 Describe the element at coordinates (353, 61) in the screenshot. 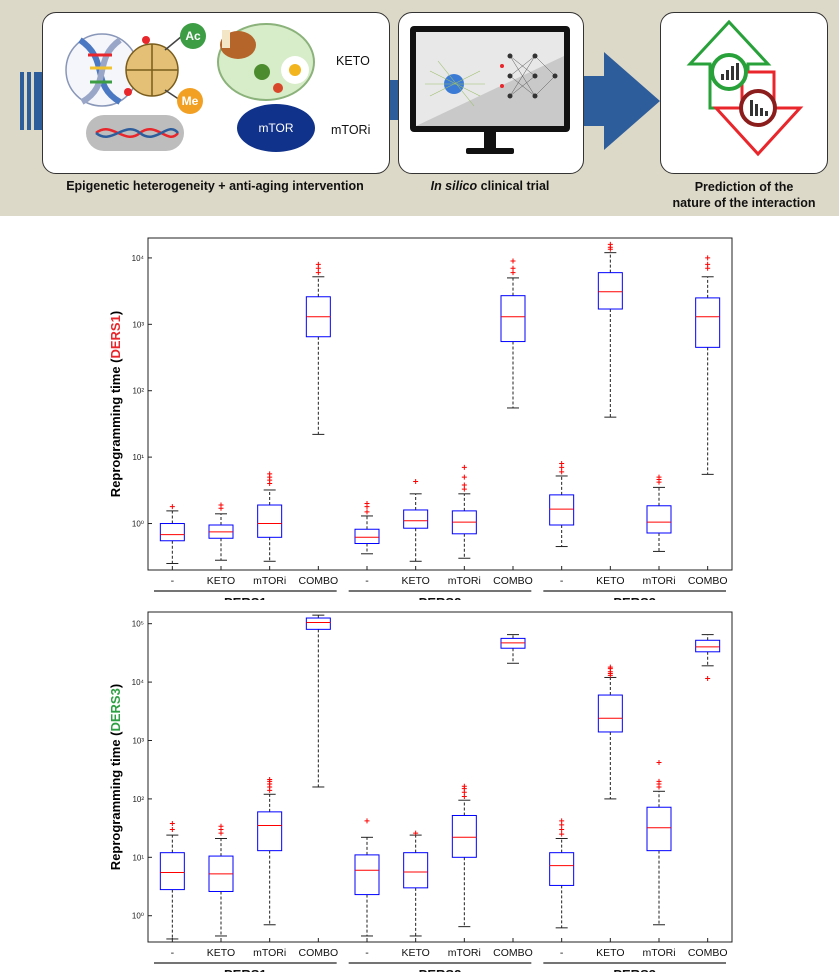

I see `keto-label: KETO` at that location.